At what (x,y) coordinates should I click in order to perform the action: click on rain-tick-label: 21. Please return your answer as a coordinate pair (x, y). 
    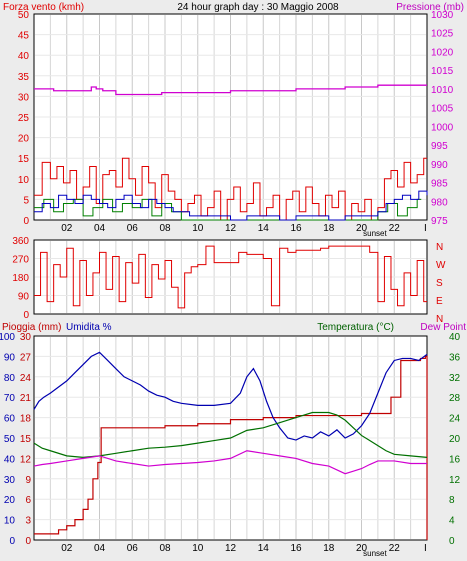
    Looking at the image, I should click on (26, 398).